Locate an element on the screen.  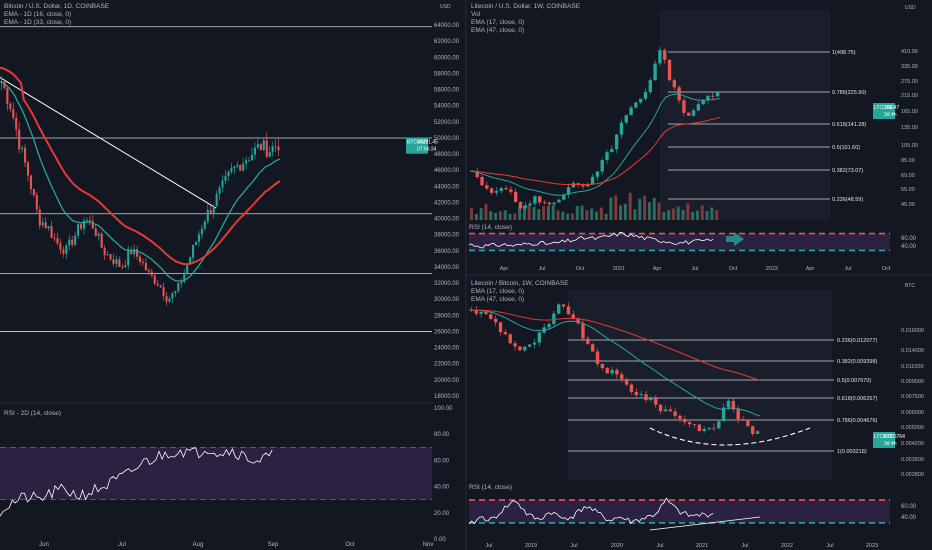
ltcbtc-ema-fast-label: EMA (17, close, 0) is located at coordinates (498, 291).